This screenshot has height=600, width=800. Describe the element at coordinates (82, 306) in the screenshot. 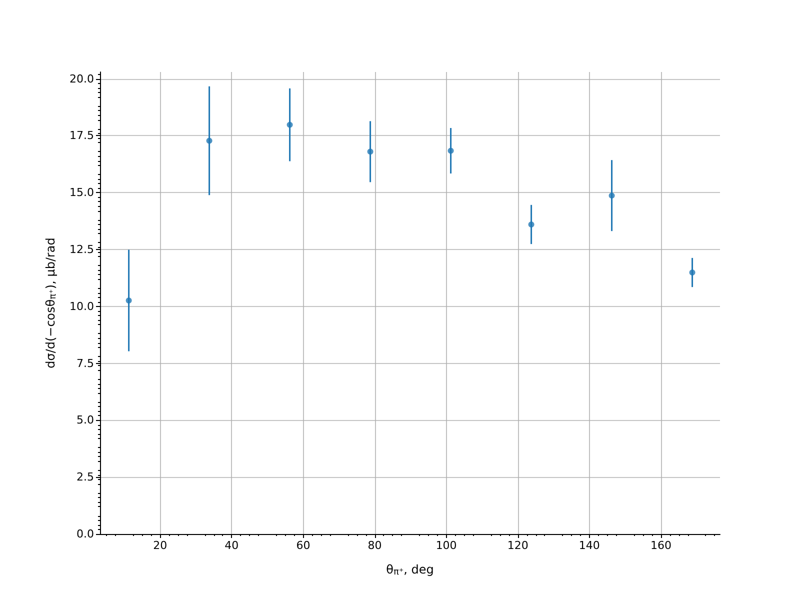

I see `y-tick-label: 10.0` at that location.